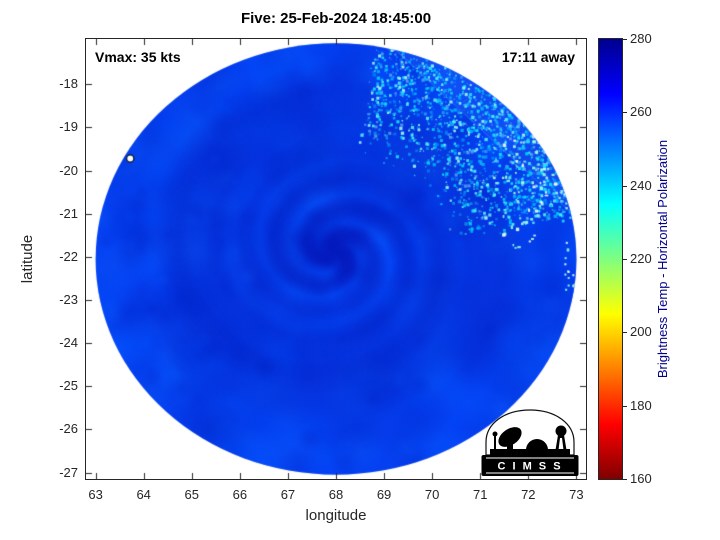  Describe the element at coordinates (191, 494) in the screenshot. I see `x-tick-label: 65` at that location.